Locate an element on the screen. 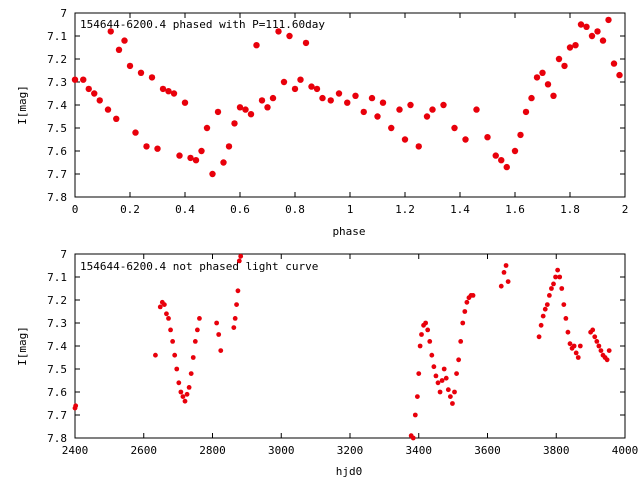 The height and width of the screenshot is (480, 640). phased-x-tick-label: 1 is located at coordinates (350, 209).